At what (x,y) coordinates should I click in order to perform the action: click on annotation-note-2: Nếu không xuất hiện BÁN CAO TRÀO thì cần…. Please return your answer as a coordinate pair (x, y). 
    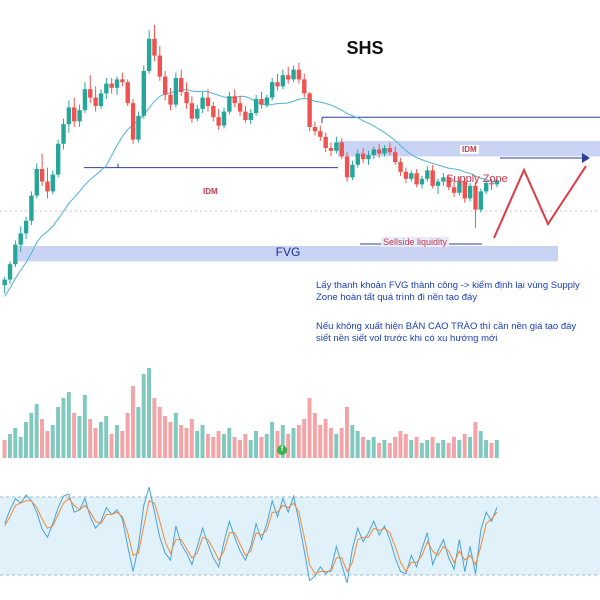
    Looking at the image, I should click on (446, 332).